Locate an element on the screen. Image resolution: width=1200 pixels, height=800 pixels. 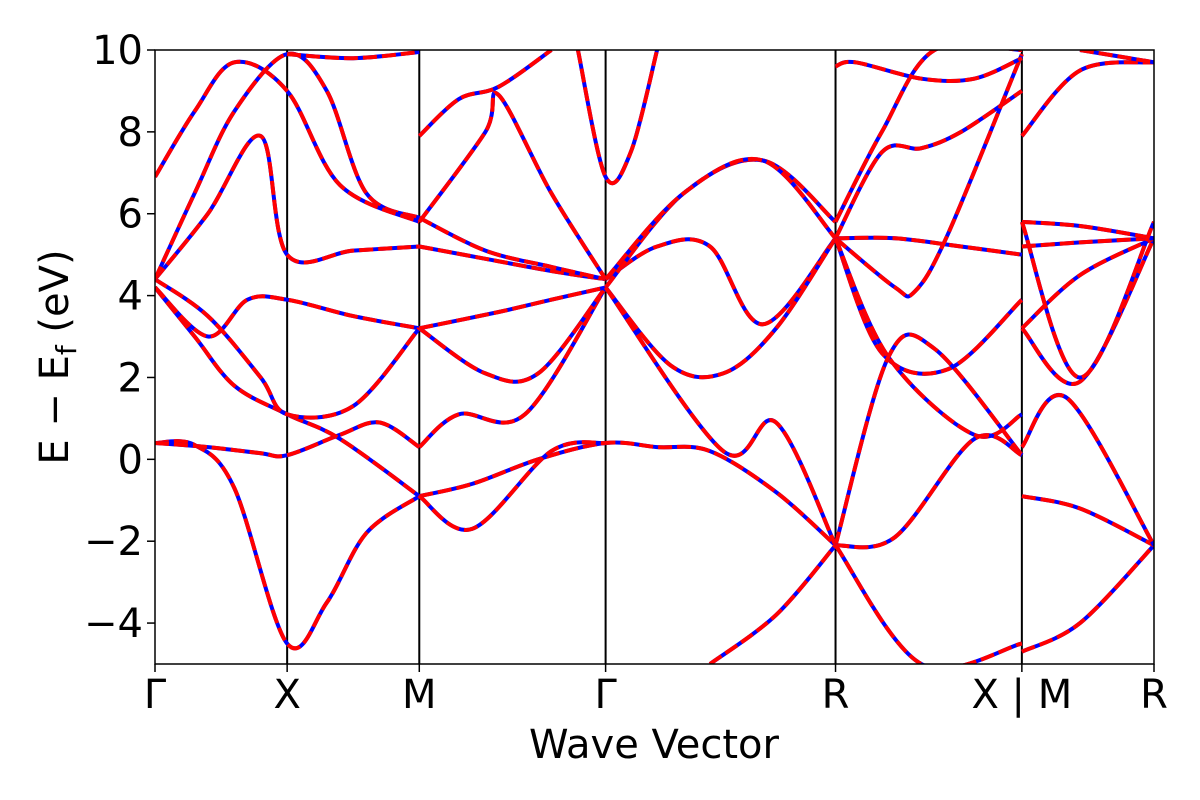
x-axis-label: Wave Vector is located at coordinates (654, 745).